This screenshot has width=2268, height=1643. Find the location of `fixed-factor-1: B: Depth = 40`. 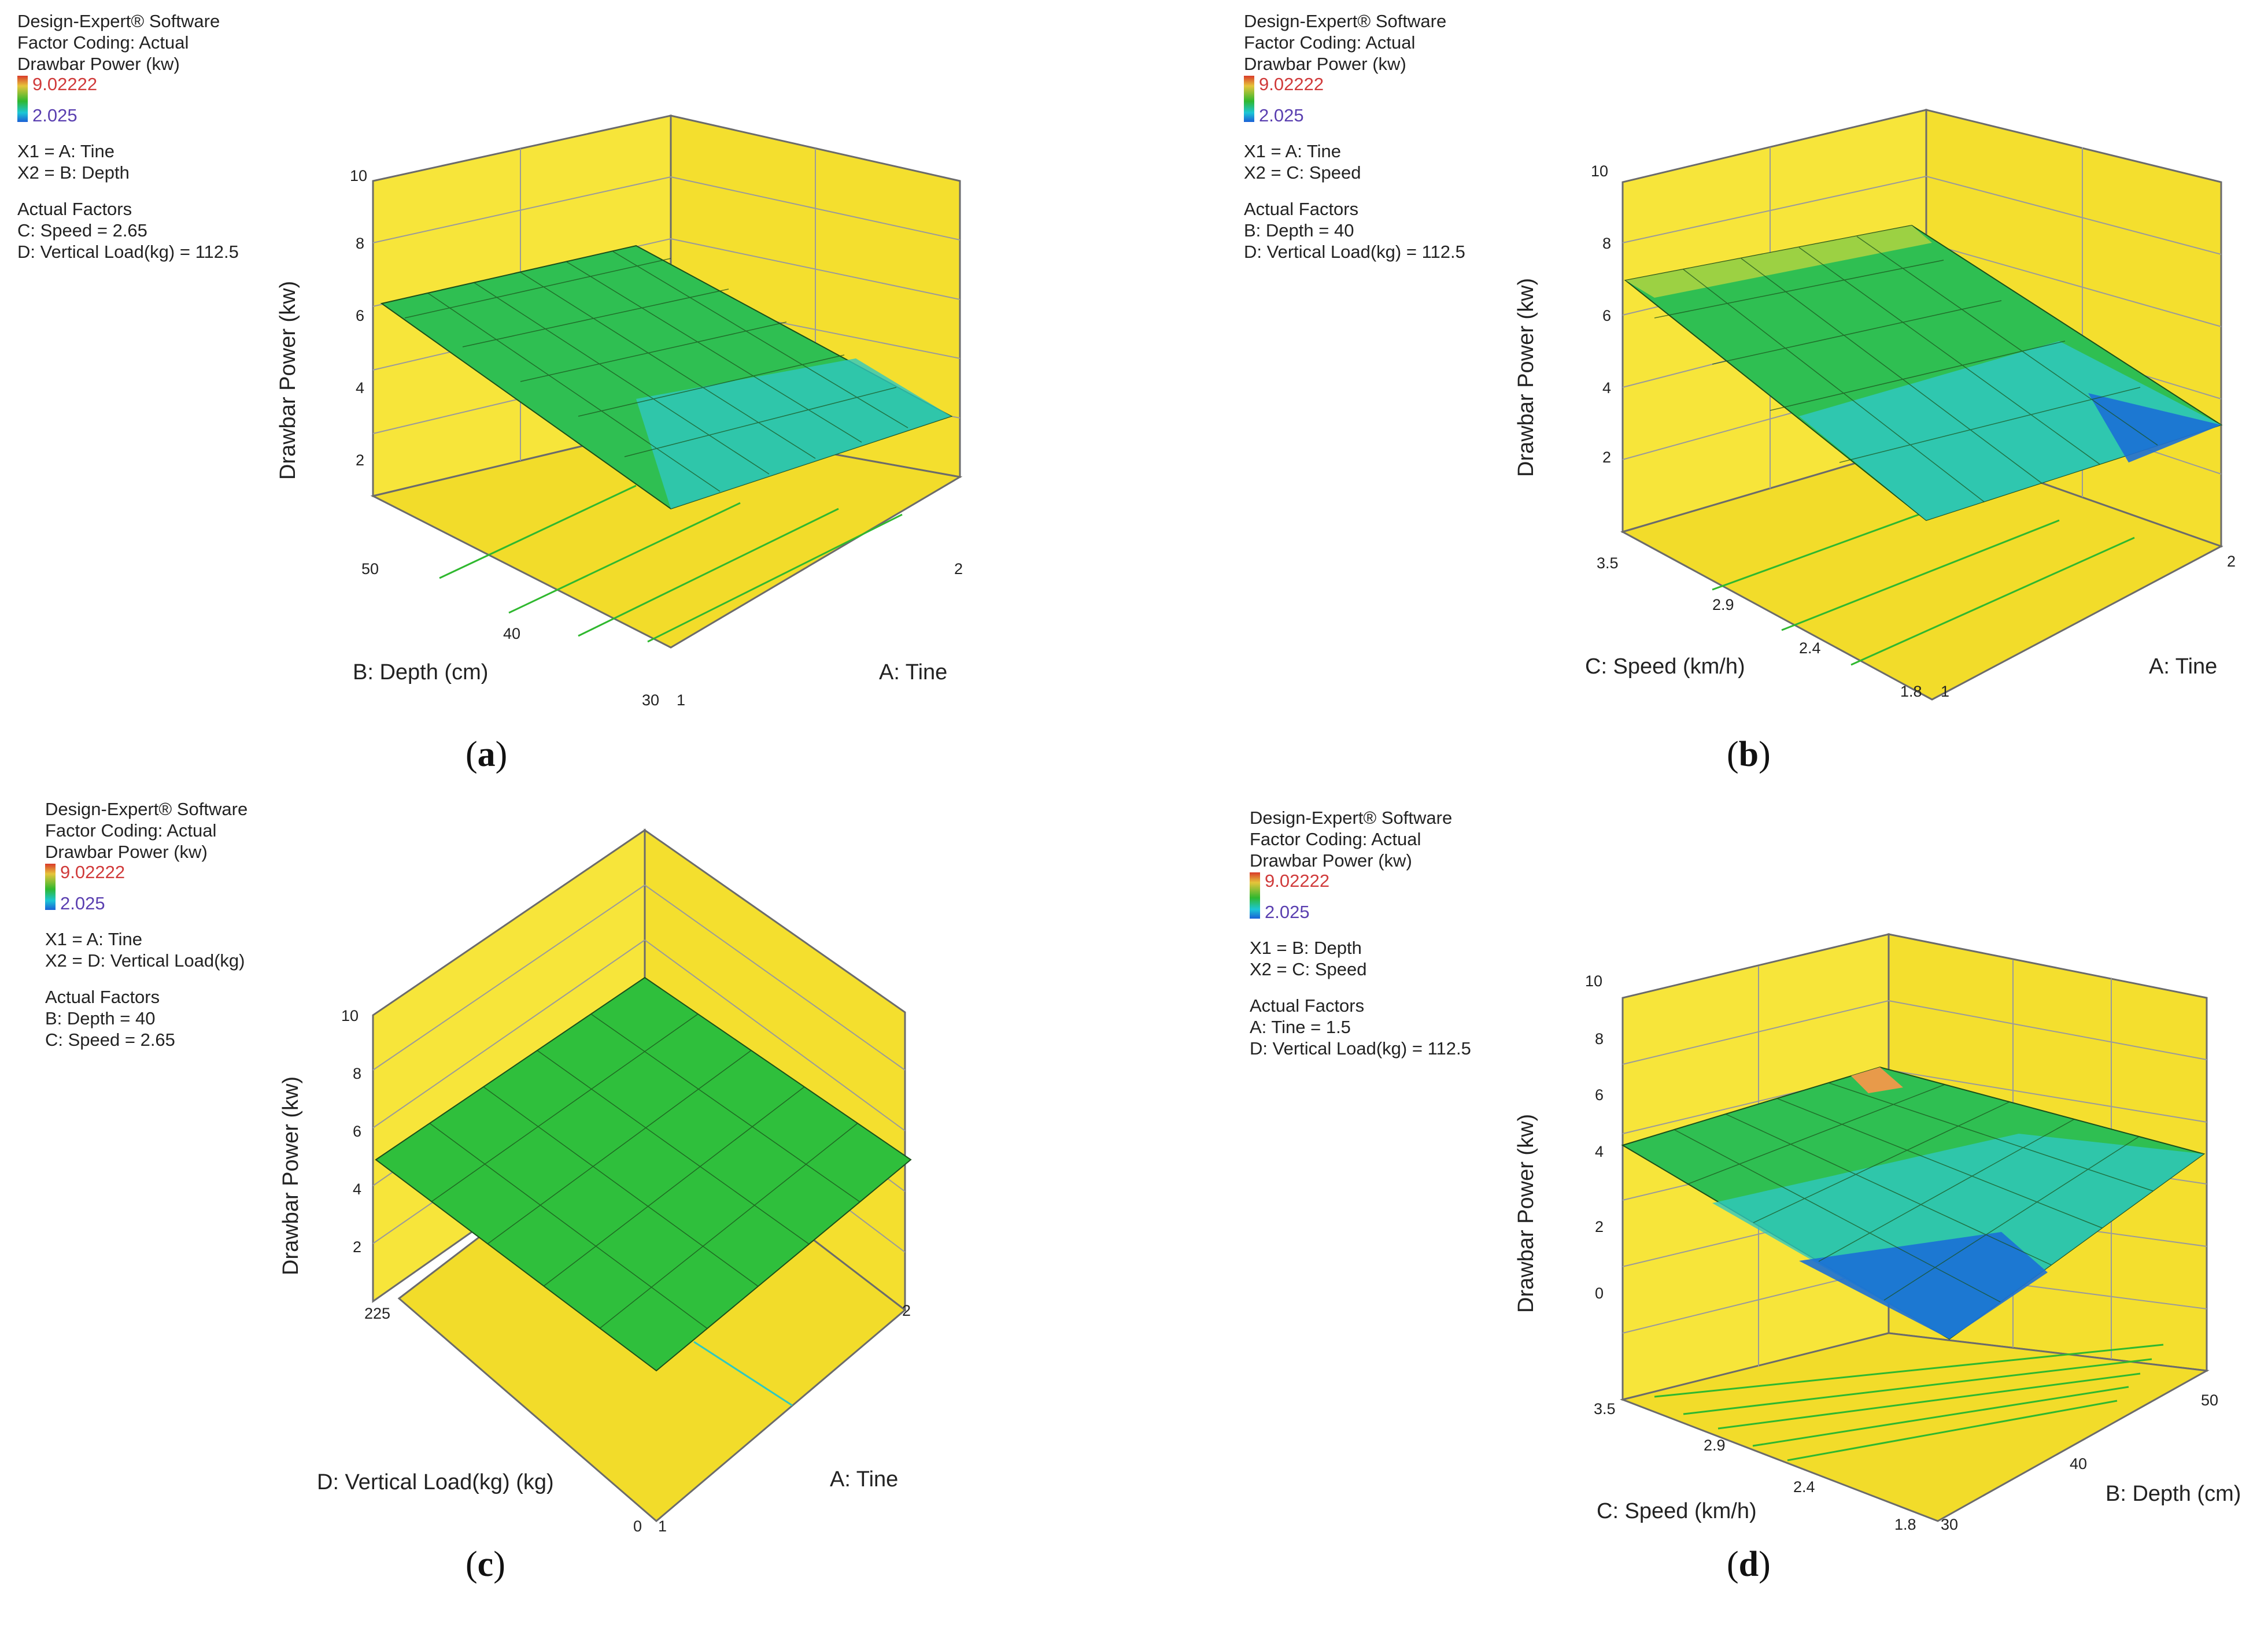

fixed-factor-1: B: Depth = 40 is located at coordinates (1299, 230).